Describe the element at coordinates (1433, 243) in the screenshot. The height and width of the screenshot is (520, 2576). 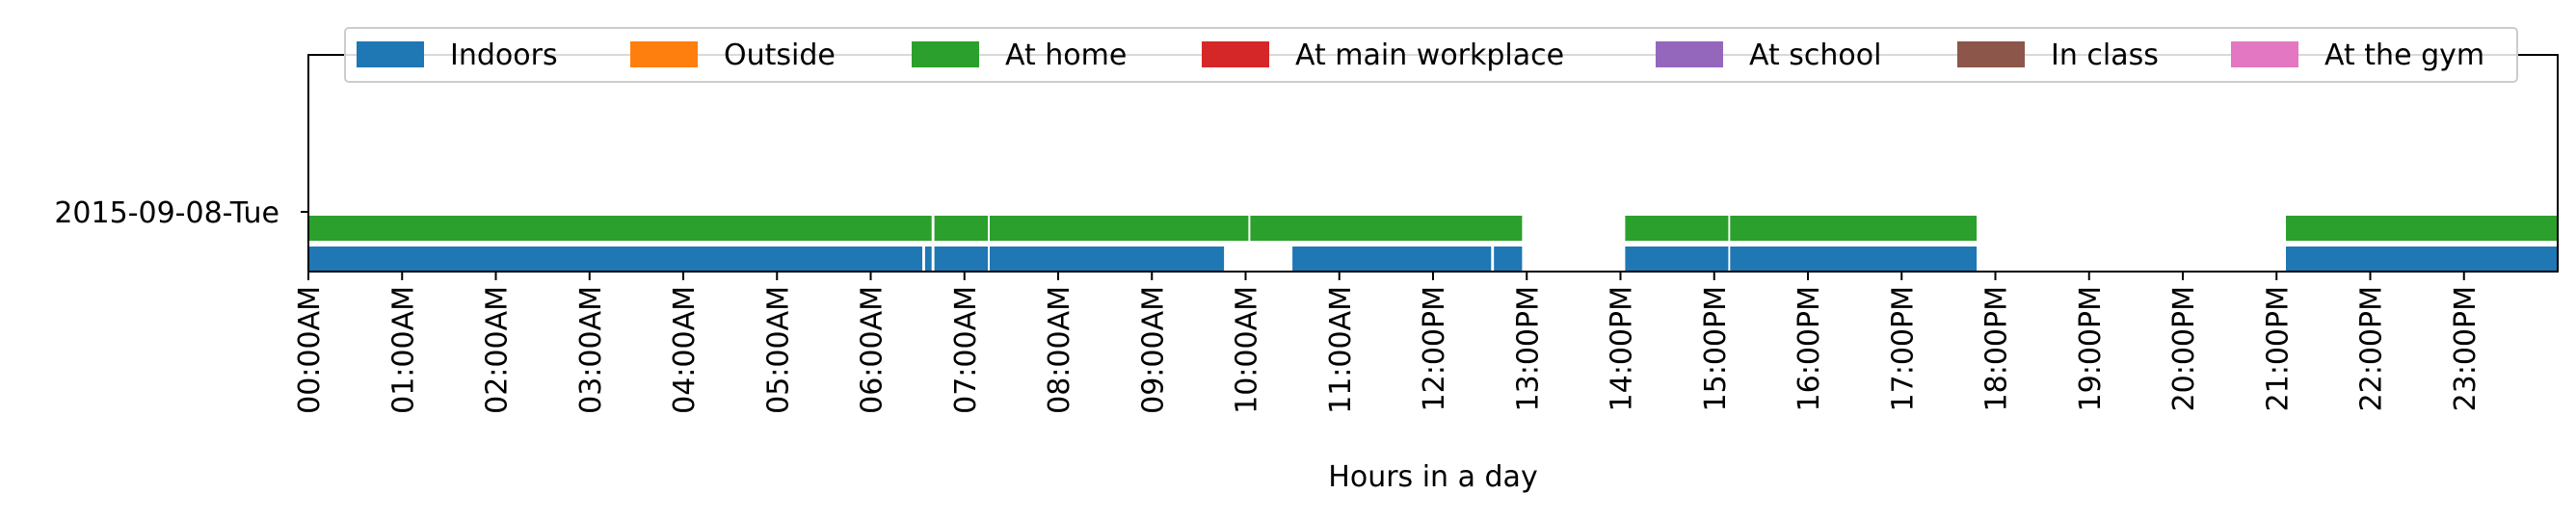
I see `activity-bars` at that location.